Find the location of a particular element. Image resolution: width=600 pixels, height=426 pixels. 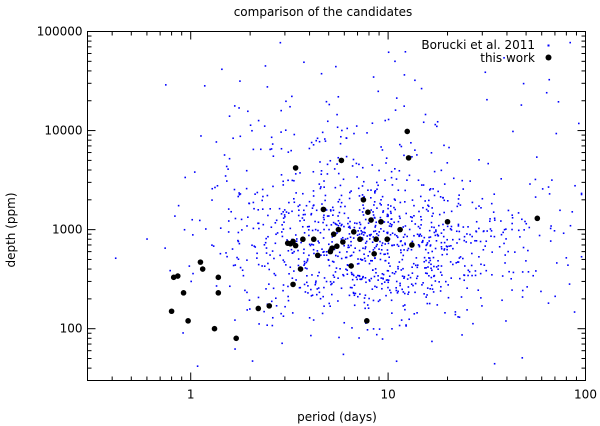

legend-label-borucki: Borucki et al. 2011 is located at coordinates (478, 45).